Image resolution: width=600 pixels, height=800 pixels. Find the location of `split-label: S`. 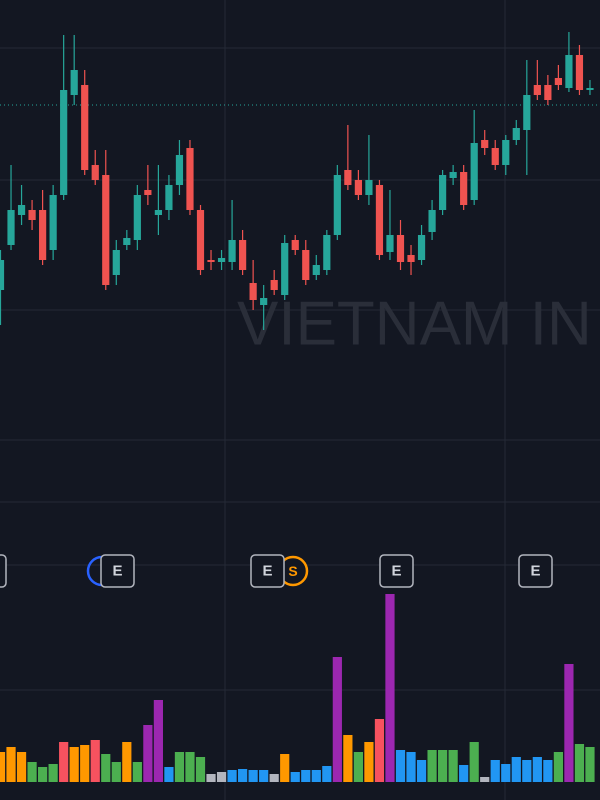

split-label: S is located at coordinates (292, 571).